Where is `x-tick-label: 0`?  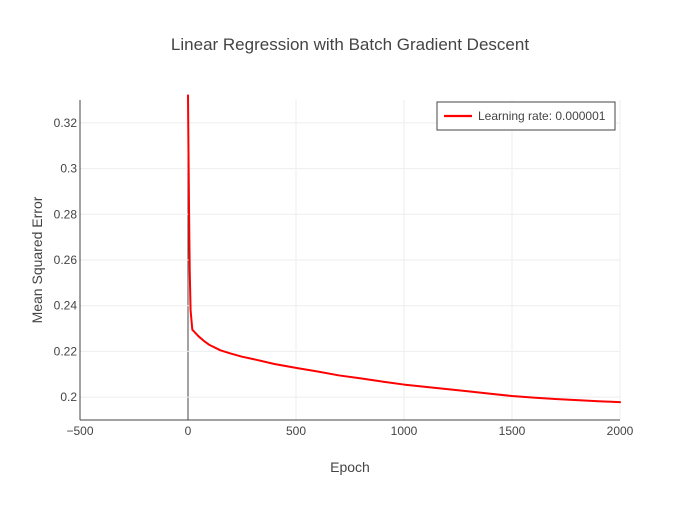 x-tick-label: 0 is located at coordinates (188, 431).